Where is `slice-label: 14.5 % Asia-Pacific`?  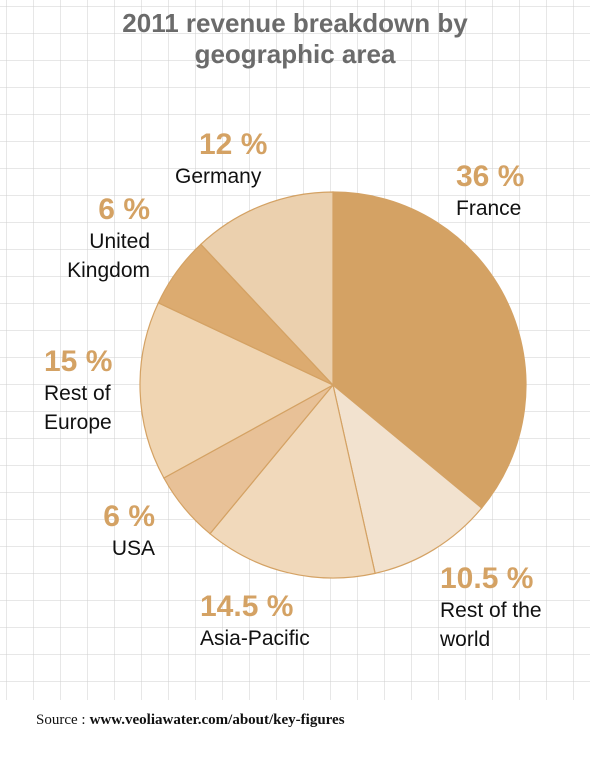
slice-label: 14.5 % Asia-Pacific is located at coordinates (270, 621).